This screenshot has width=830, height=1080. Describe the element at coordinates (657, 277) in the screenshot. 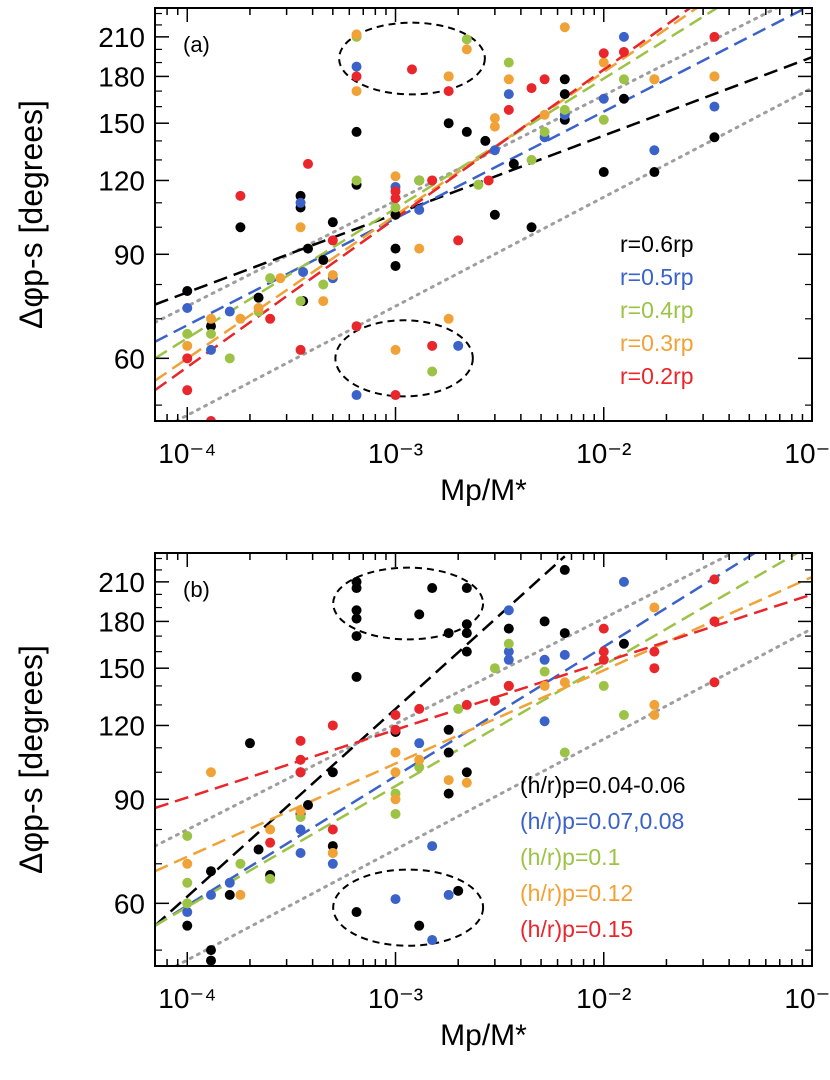

I see `panel-a-legend-entry-r-0-5rp: r=0.5rp` at that location.